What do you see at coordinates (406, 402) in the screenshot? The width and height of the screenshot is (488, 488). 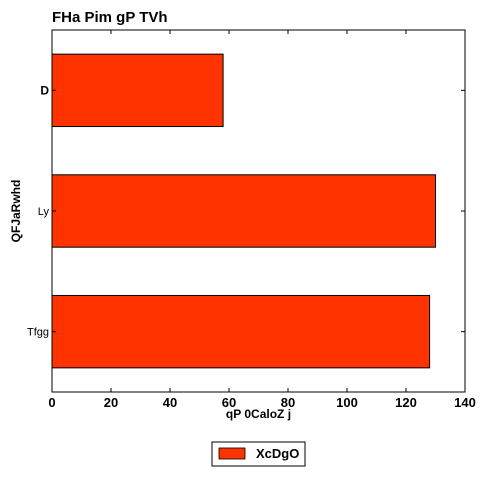 I see `x-tick-label: 120` at bounding box center [406, 402].